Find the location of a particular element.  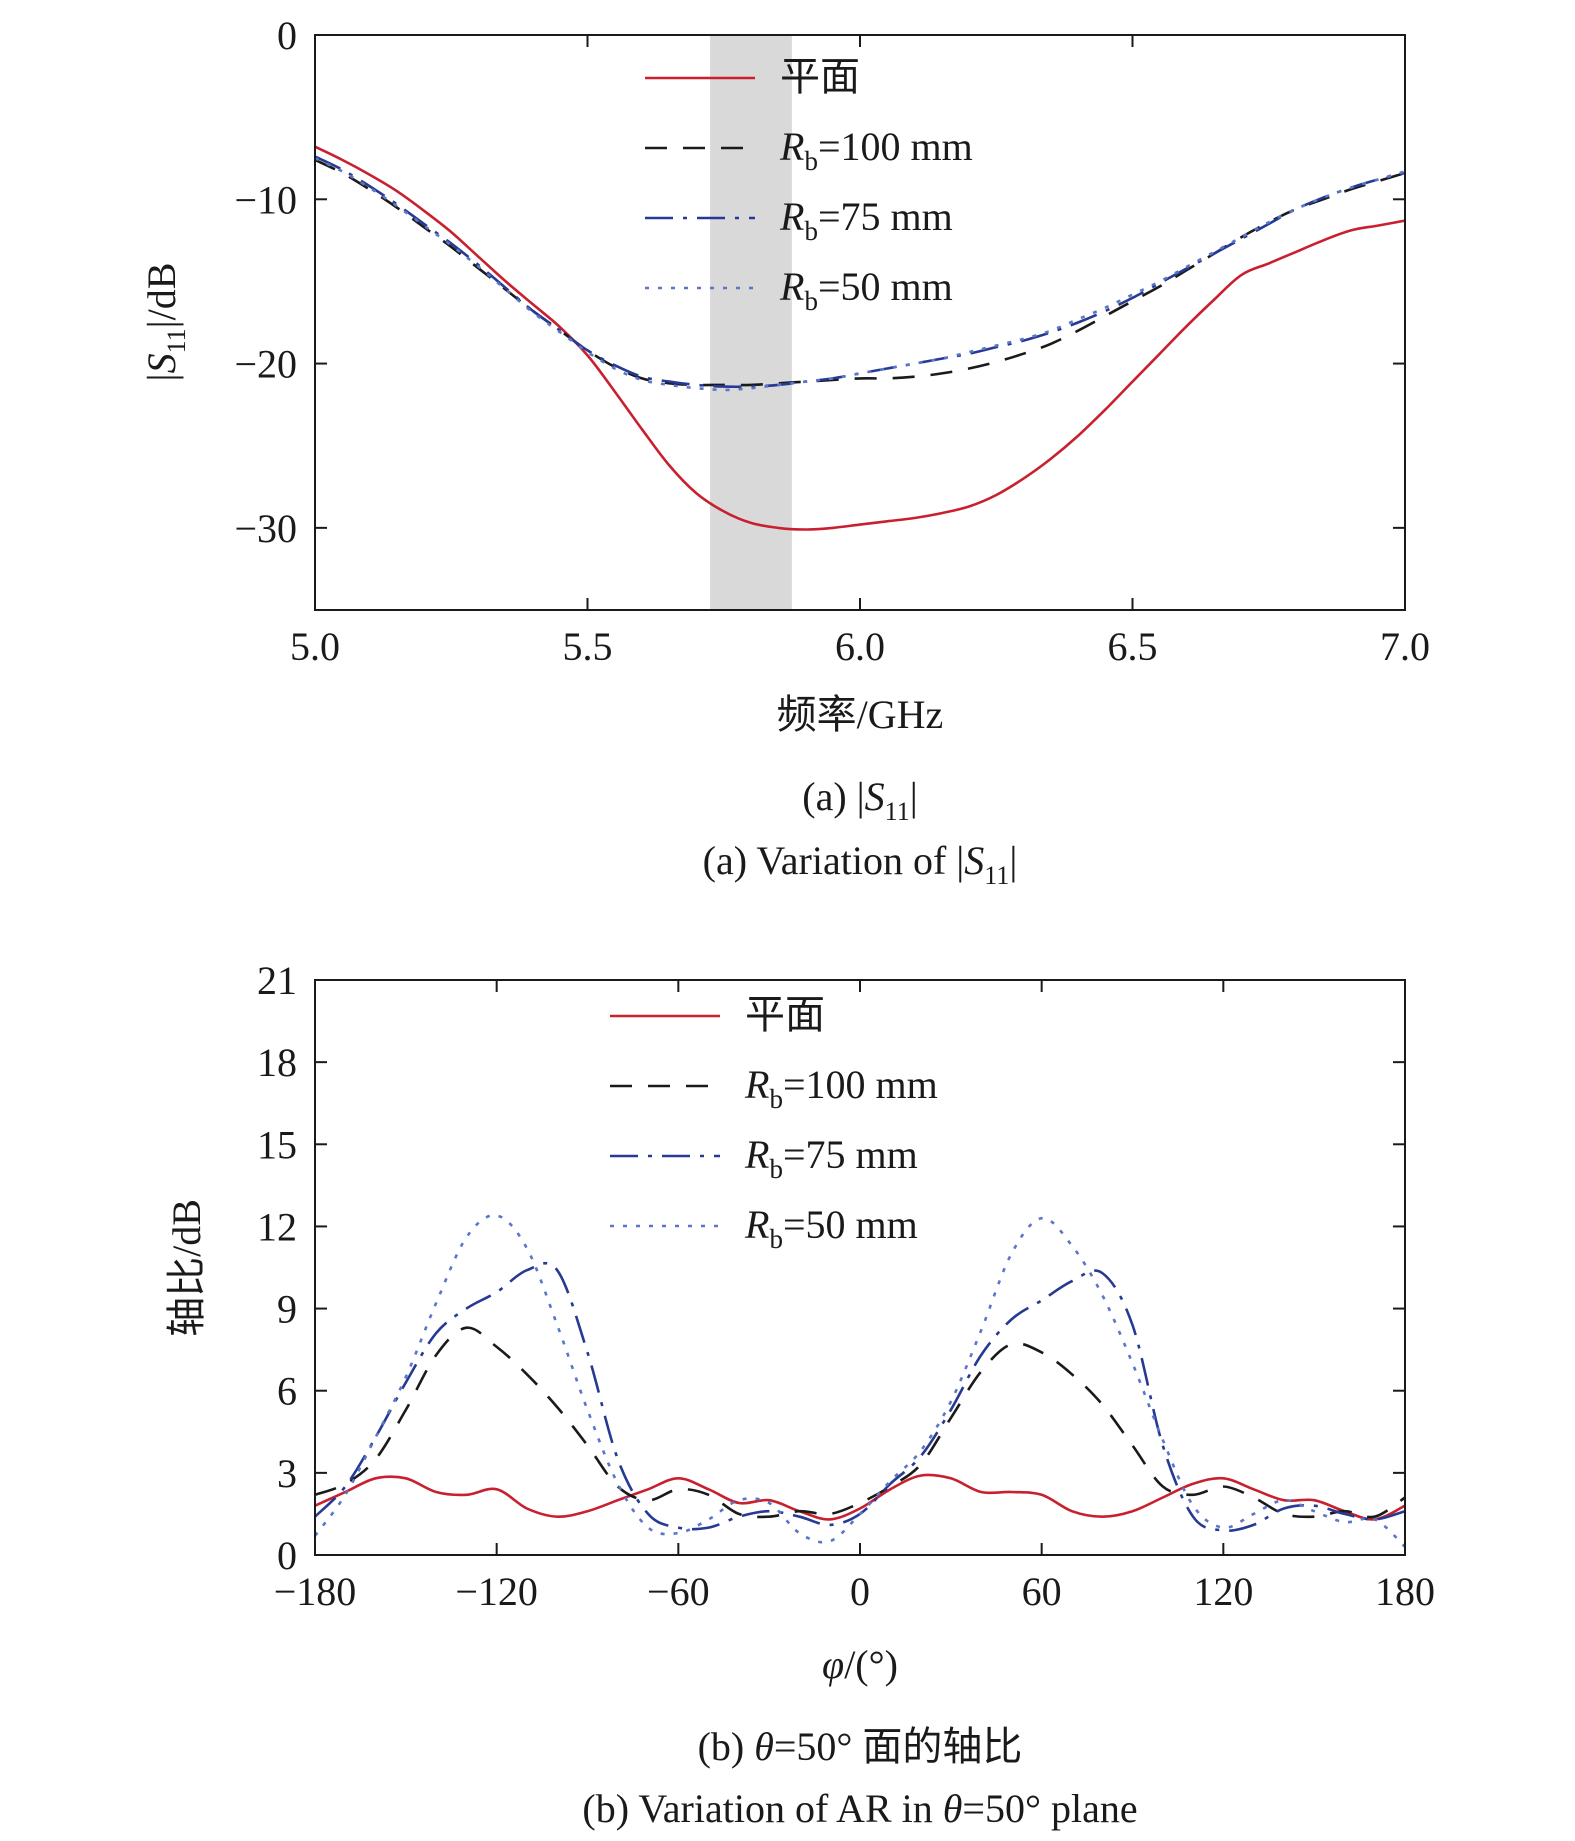

y-tick-label: 18 is located at coordinates (277, 1062).